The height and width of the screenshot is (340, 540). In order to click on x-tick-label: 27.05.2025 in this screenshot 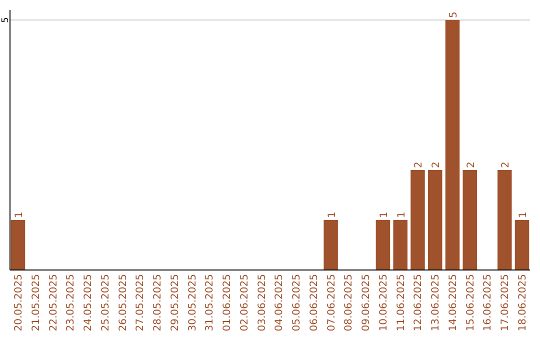, I will do `click(140, 303)`.